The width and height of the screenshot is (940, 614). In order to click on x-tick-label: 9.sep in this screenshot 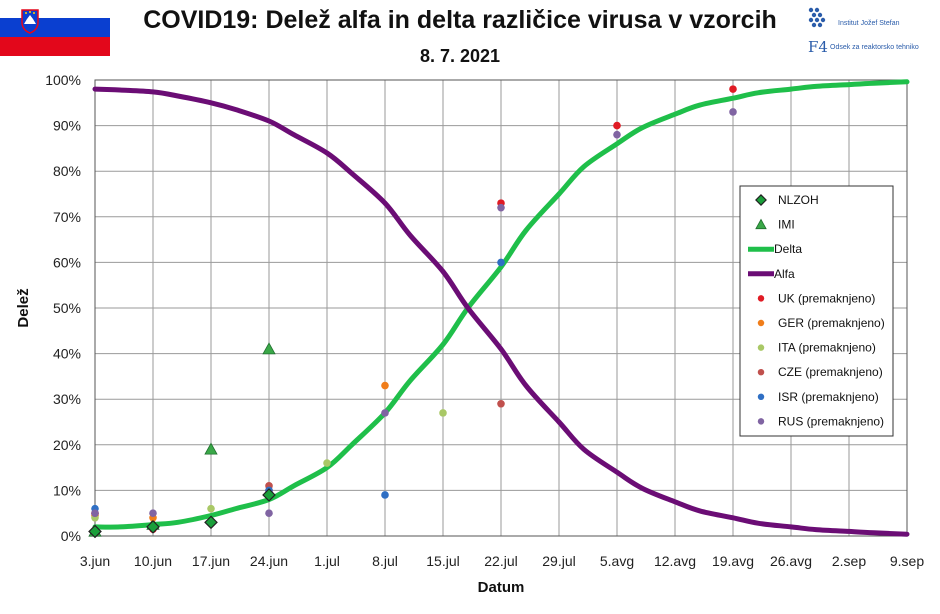, I will do `click(907, 561)`.